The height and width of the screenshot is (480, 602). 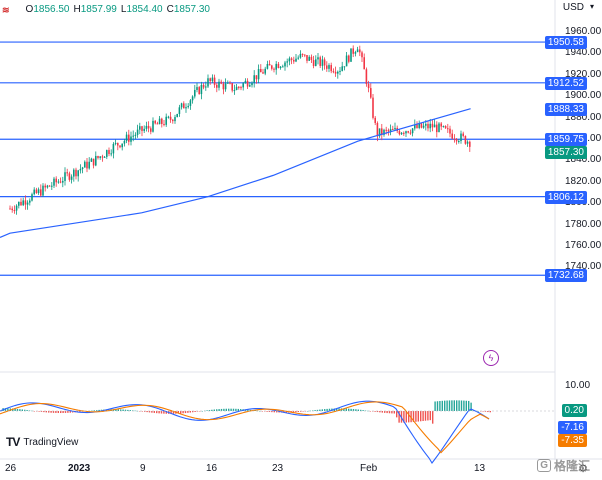 What do you see at coordinates (571, 465) in the screenshot?
I see `watermark-text: 格隆汇` at bounding box center [571, 465].